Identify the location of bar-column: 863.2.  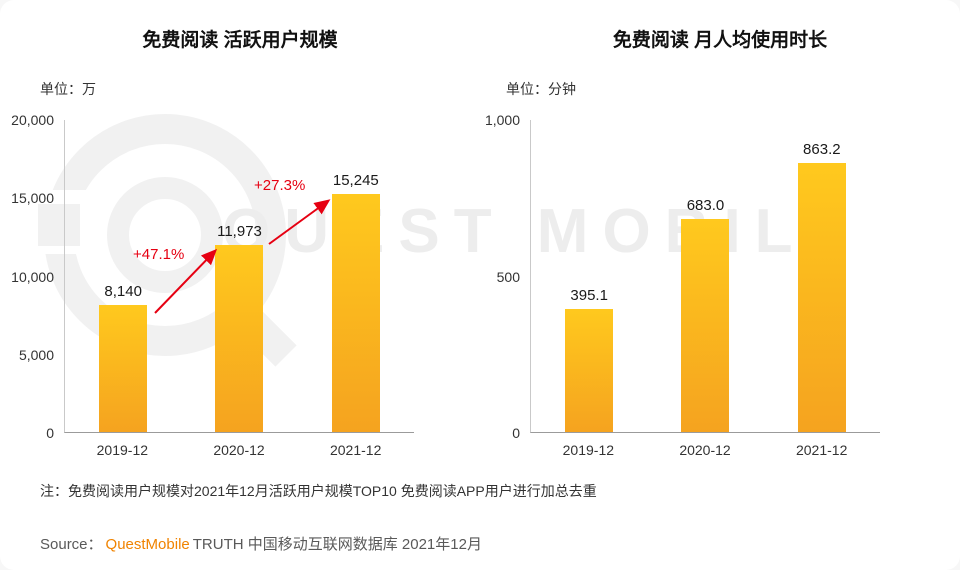
(822, 276).